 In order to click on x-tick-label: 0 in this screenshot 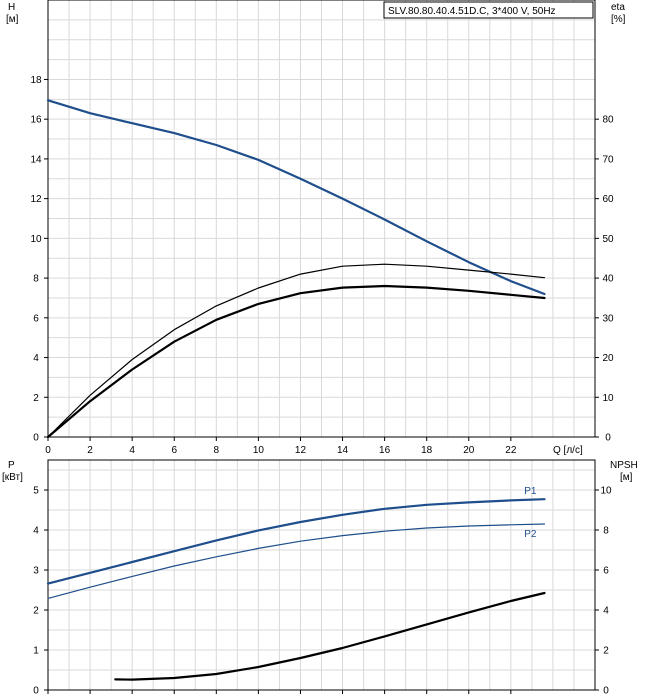, I will do `click(48, 450)`.